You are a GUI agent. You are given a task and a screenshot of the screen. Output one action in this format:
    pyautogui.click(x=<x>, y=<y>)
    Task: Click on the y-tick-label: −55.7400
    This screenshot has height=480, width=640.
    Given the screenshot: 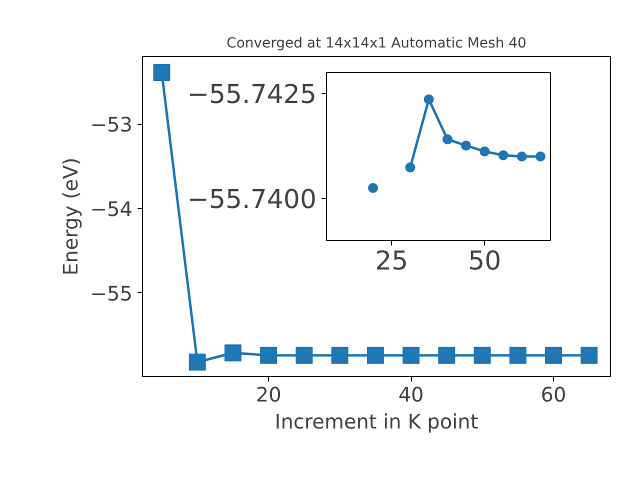 What is the action you would take?
    pyautogui.click(x=252, y=200)
    